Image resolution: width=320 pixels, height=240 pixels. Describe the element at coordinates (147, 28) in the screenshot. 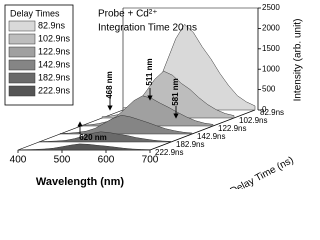

I see `chart-subtitle: Integration Time 20 ns` at that location.